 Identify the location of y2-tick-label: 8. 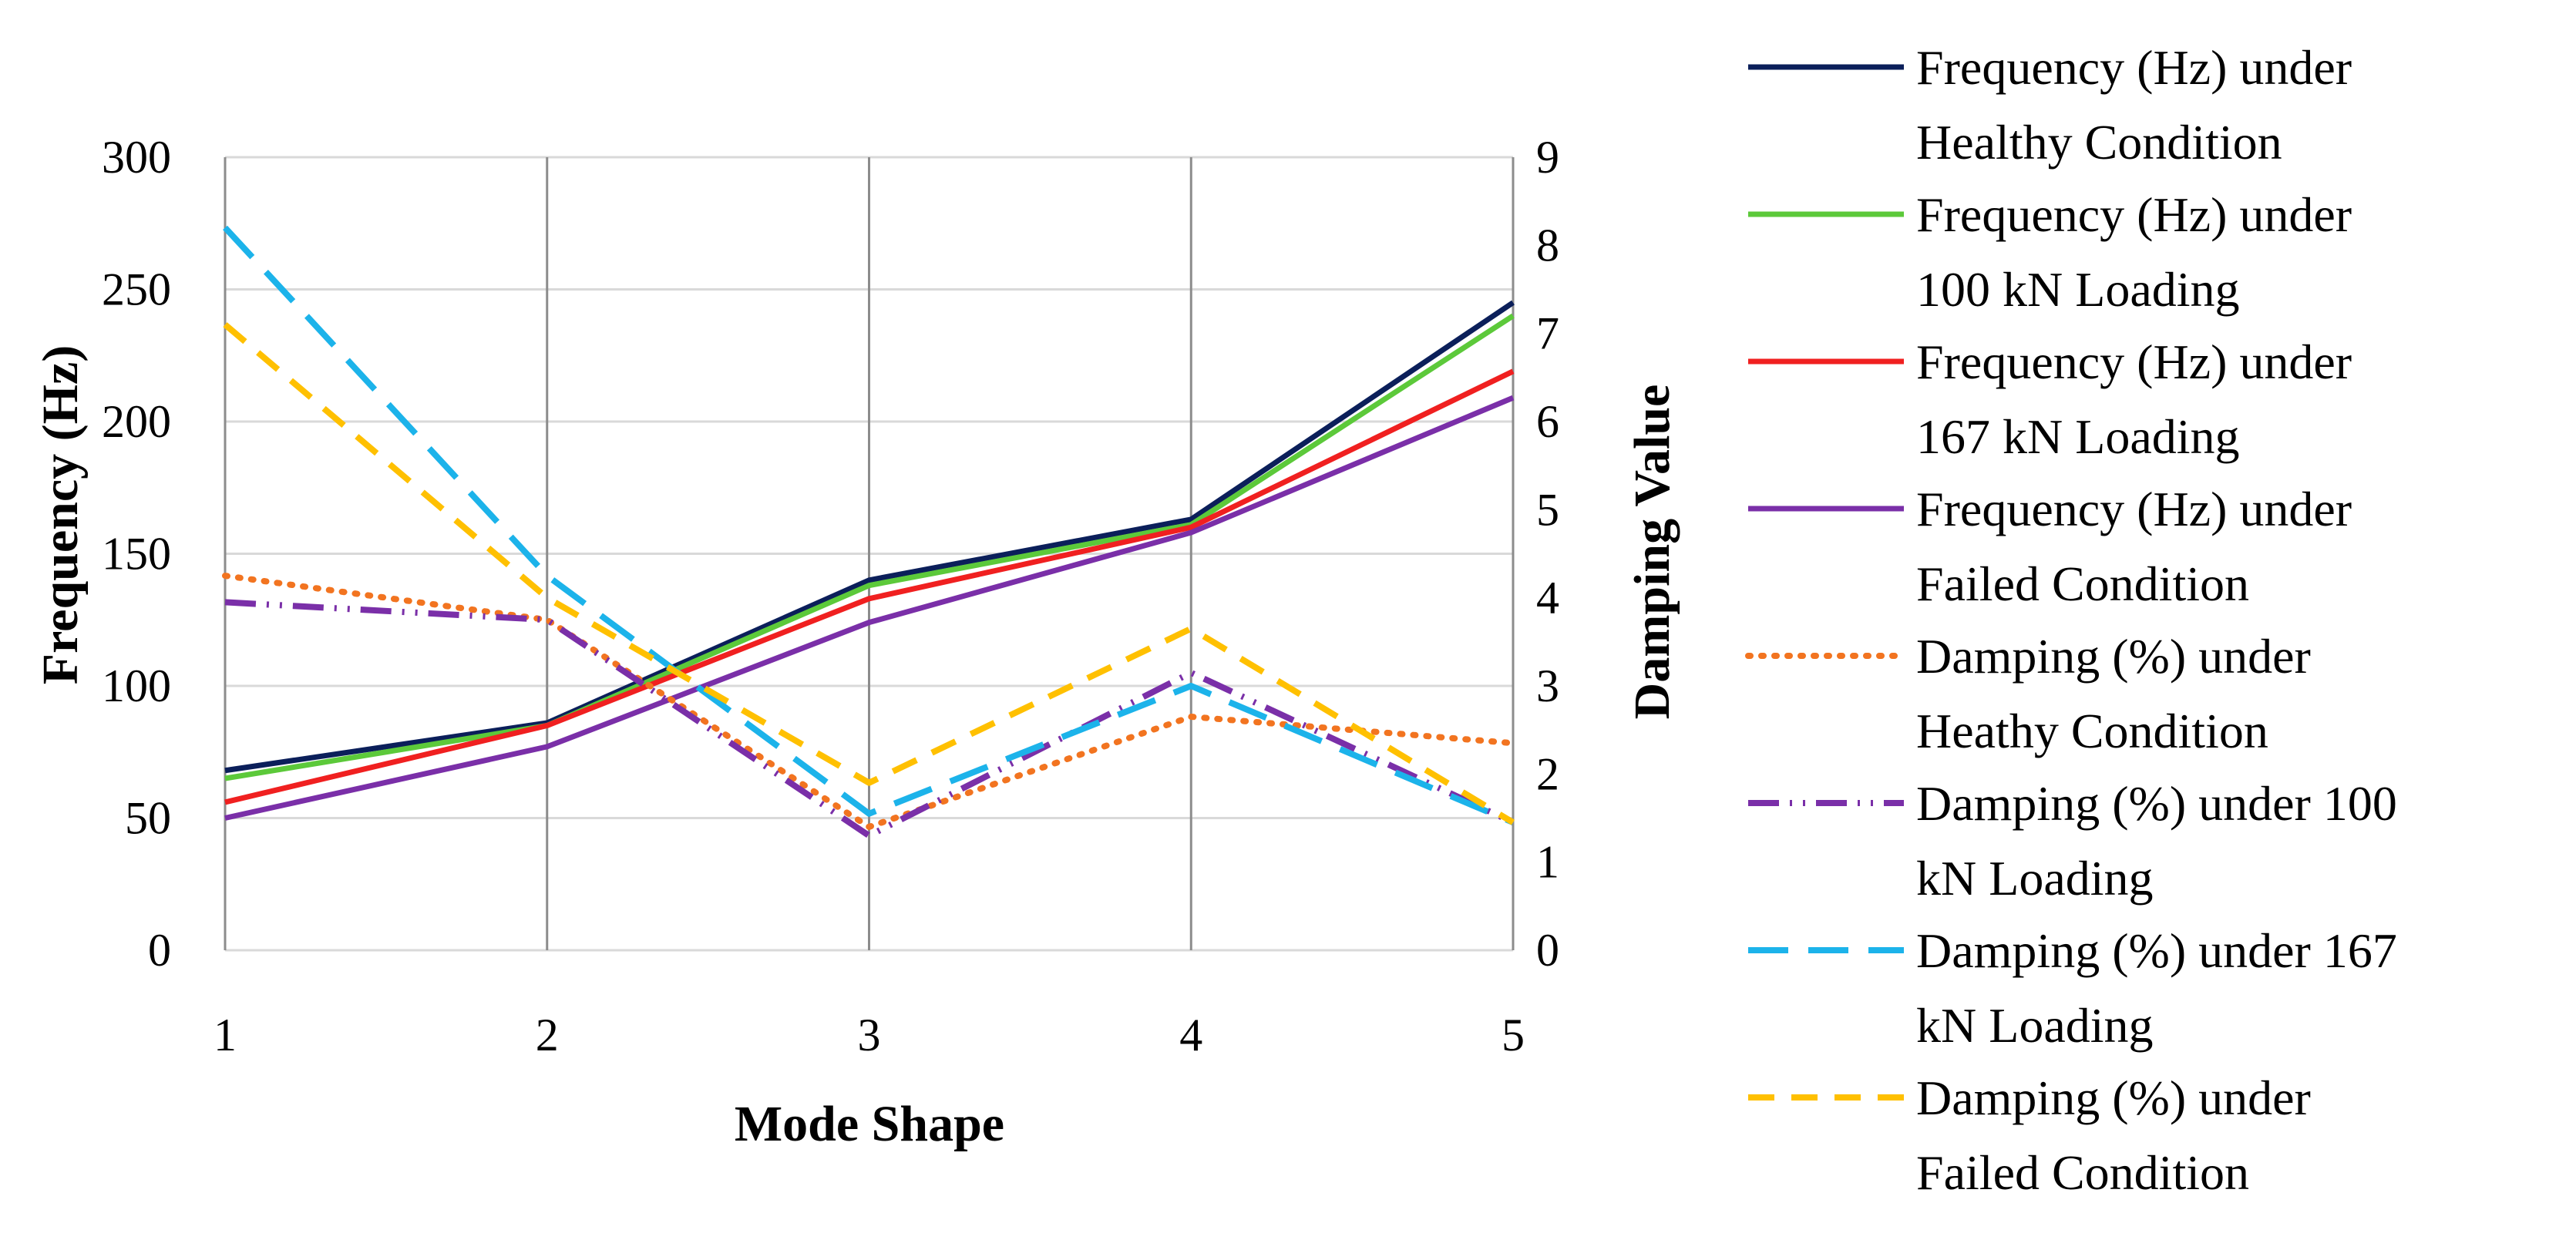
(1547, 245).